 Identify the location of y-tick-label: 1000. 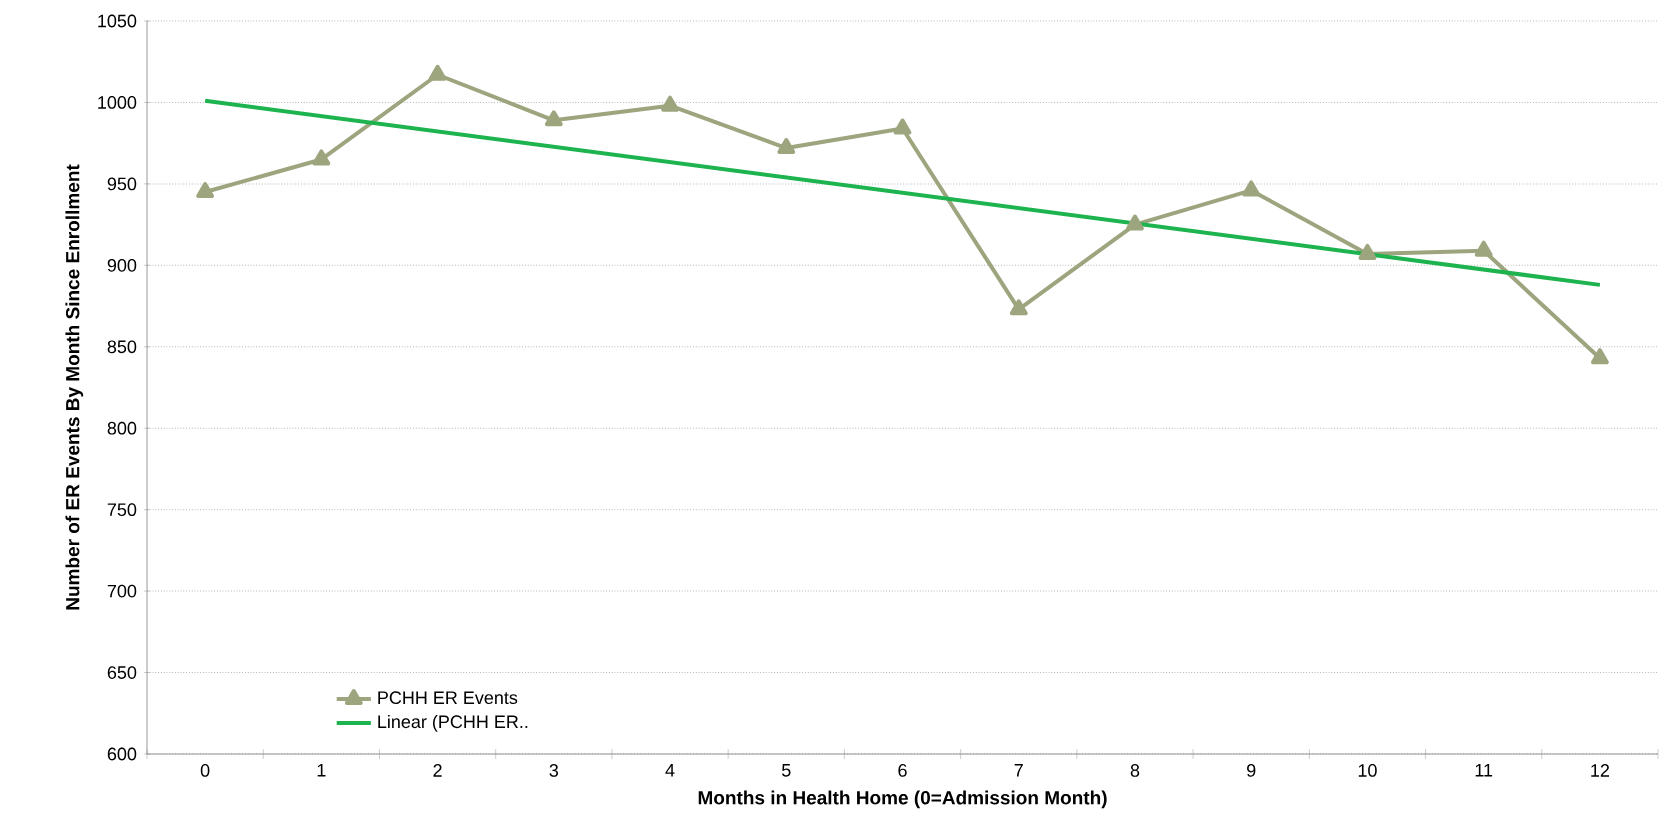
(117, 102).